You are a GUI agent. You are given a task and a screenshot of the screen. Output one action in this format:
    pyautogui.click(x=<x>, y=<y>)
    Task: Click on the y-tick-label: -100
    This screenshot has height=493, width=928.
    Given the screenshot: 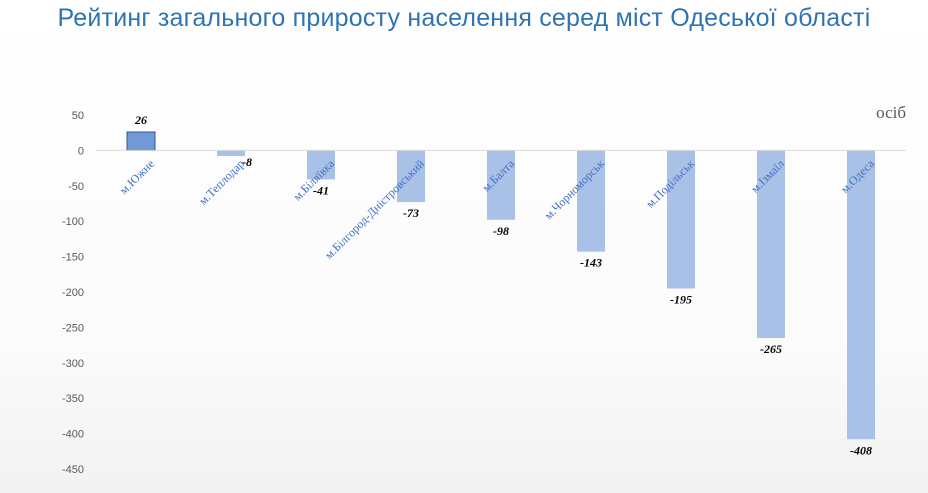 What is the action you would take?
    pyautogui.click(x=73, y=222)
    